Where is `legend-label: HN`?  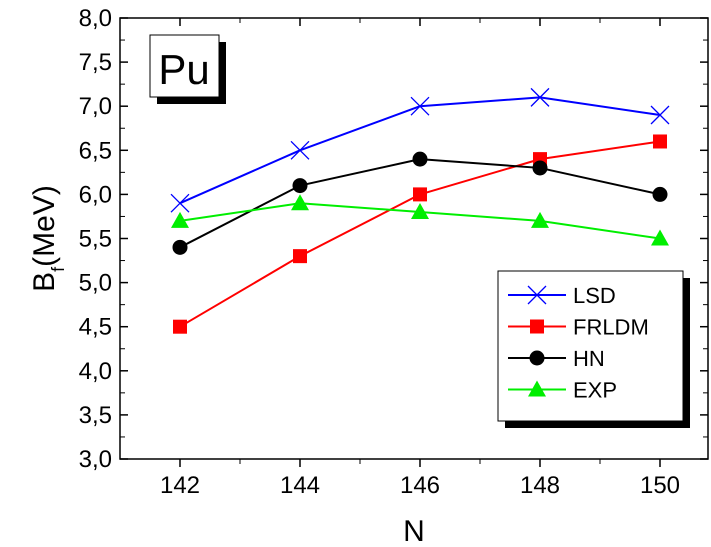 legend-label: HN is located at coordinates (589, 358).